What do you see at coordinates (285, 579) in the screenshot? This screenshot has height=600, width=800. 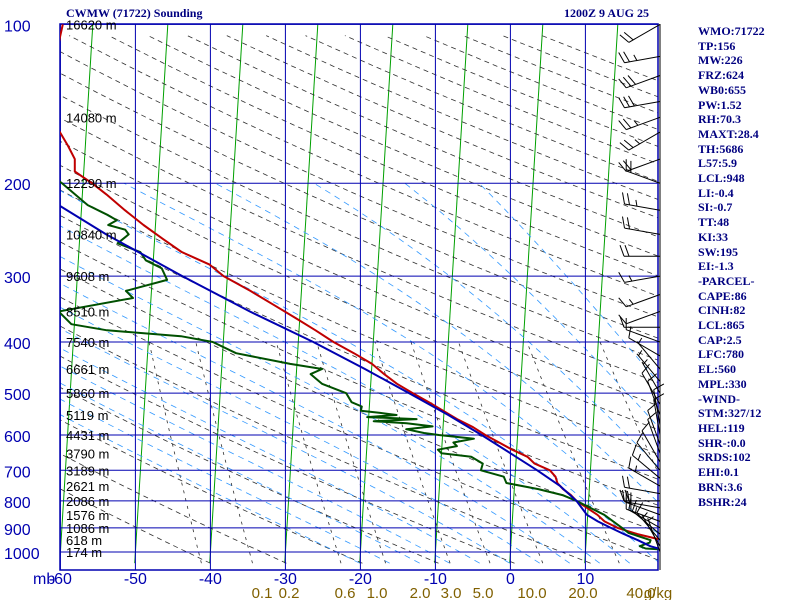 I see `temperature-tick-label: -30` at bounding box center [285, 579].